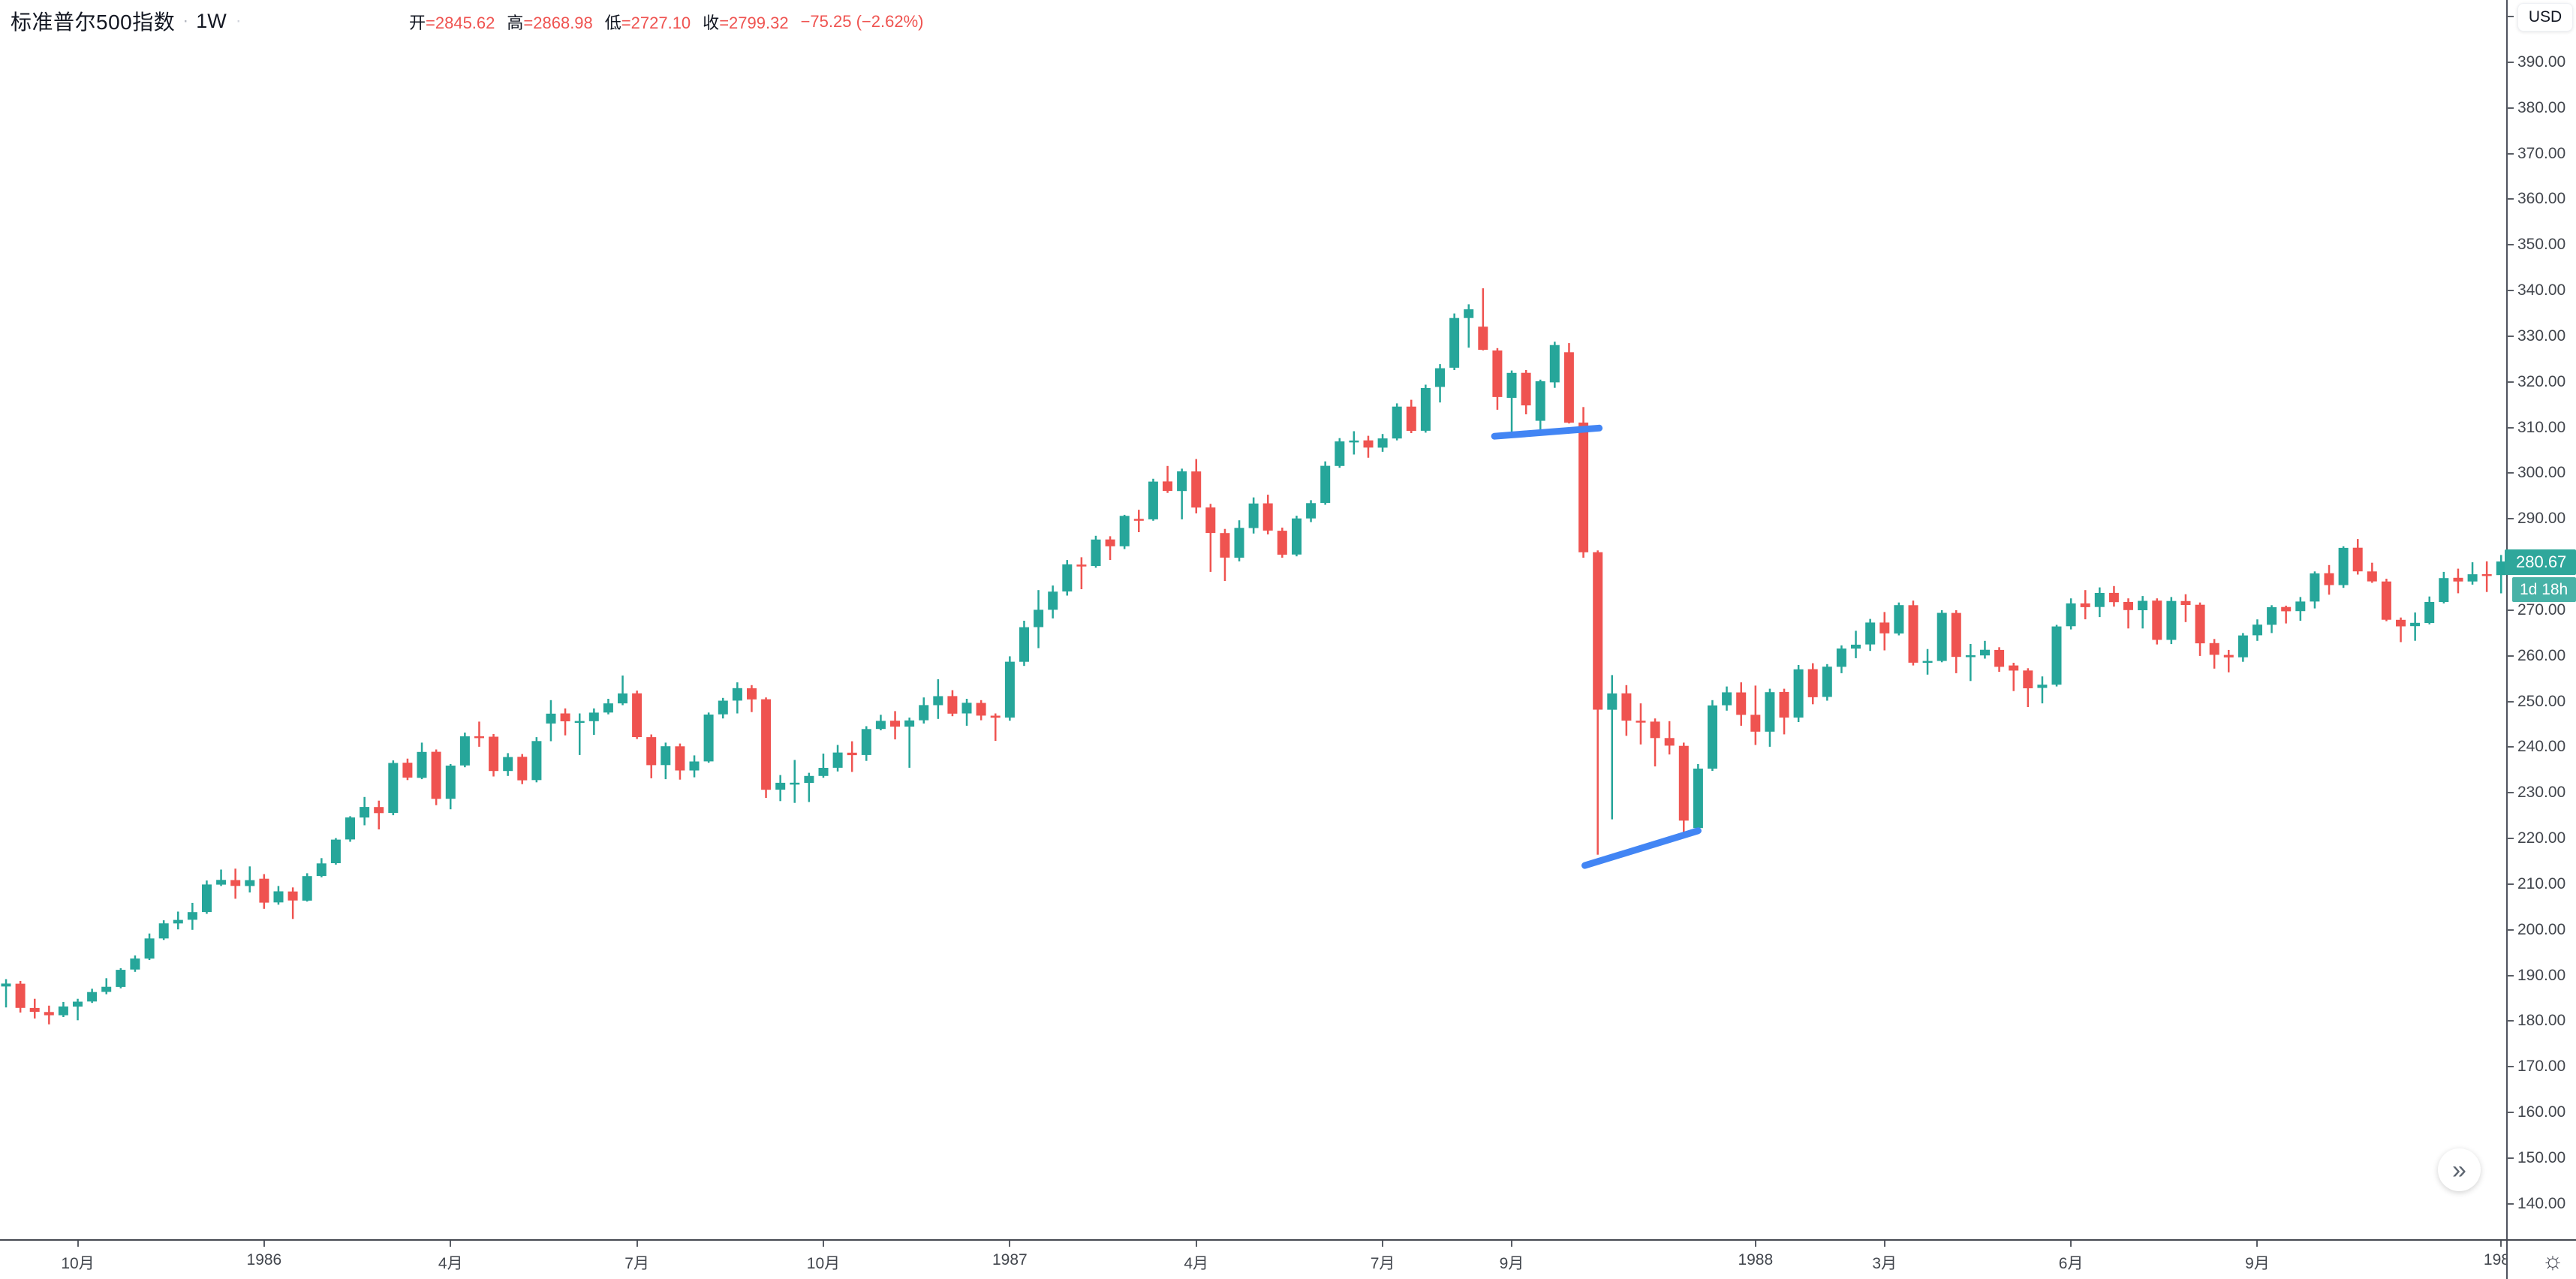 Image resolution: width=2576 pixels, height=1279 pixels. What do you see at coordinates (1547, 432) in the screenshot?
I see `trendline` at bounding box center [1547, 432].